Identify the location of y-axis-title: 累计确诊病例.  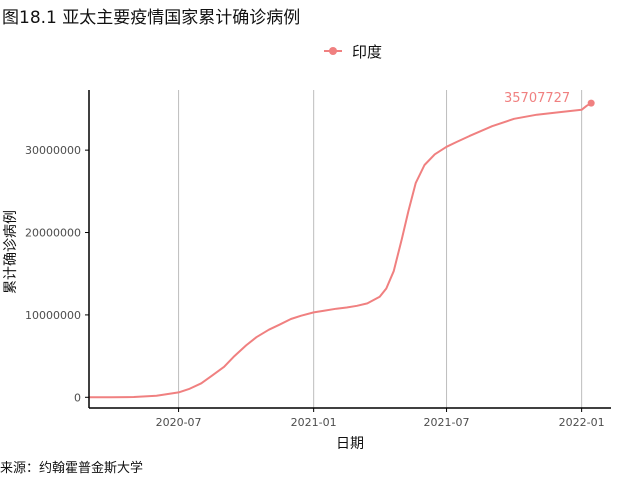
(11, 252).